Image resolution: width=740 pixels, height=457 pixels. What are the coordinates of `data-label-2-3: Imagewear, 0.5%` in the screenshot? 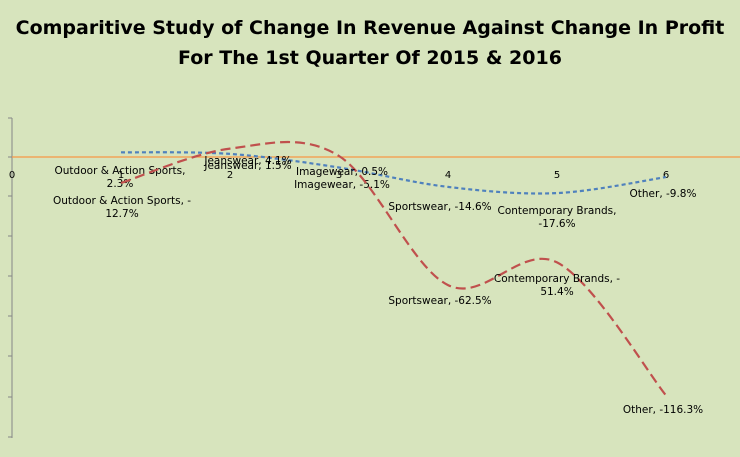 It's located at (342, 172).